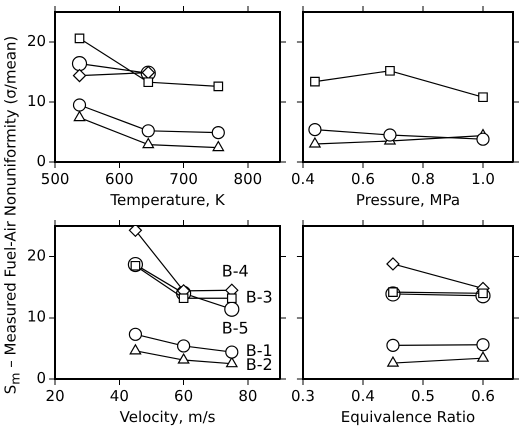  What do you see at coordinates (423, 179) in the screenshot?
I see `x-tick-label: 0.8` at bounding box center [423, 179].